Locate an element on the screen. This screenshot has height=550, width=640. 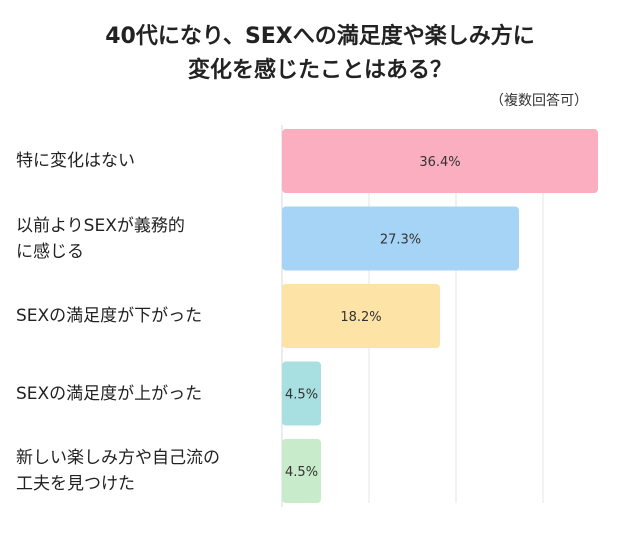
category-label-line: 特に変化はない is located at coordinates (75, 161).